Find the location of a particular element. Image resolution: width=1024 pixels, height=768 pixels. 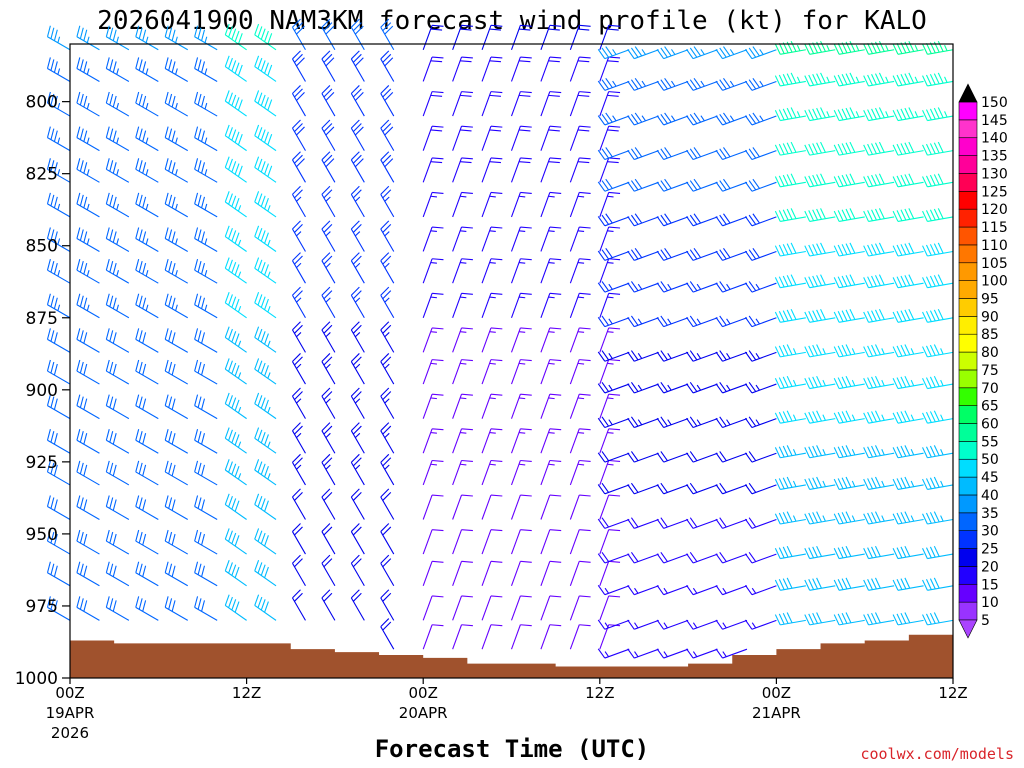

y-tick-label: 875 is located at coordinates (42, 319).